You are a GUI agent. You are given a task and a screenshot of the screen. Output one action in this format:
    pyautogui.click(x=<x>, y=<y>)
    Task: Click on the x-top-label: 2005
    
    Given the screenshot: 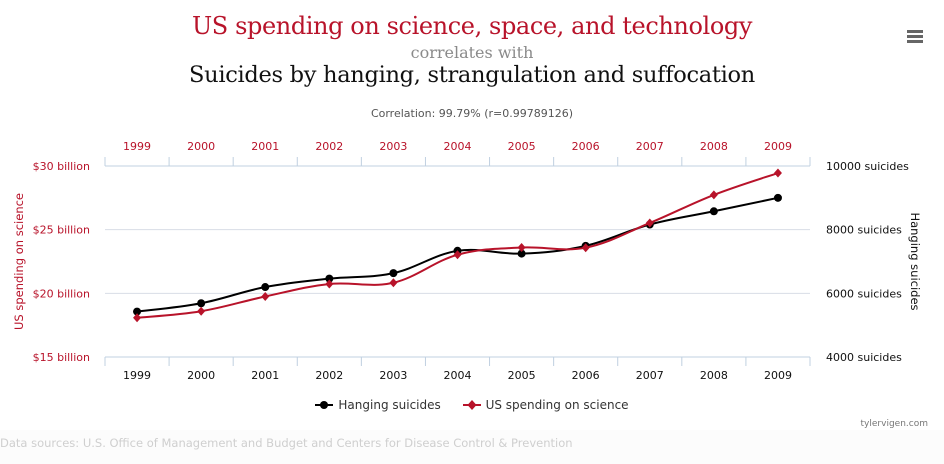 What is the action you would take?
    pyautogui.click(x=522, y=146)
    